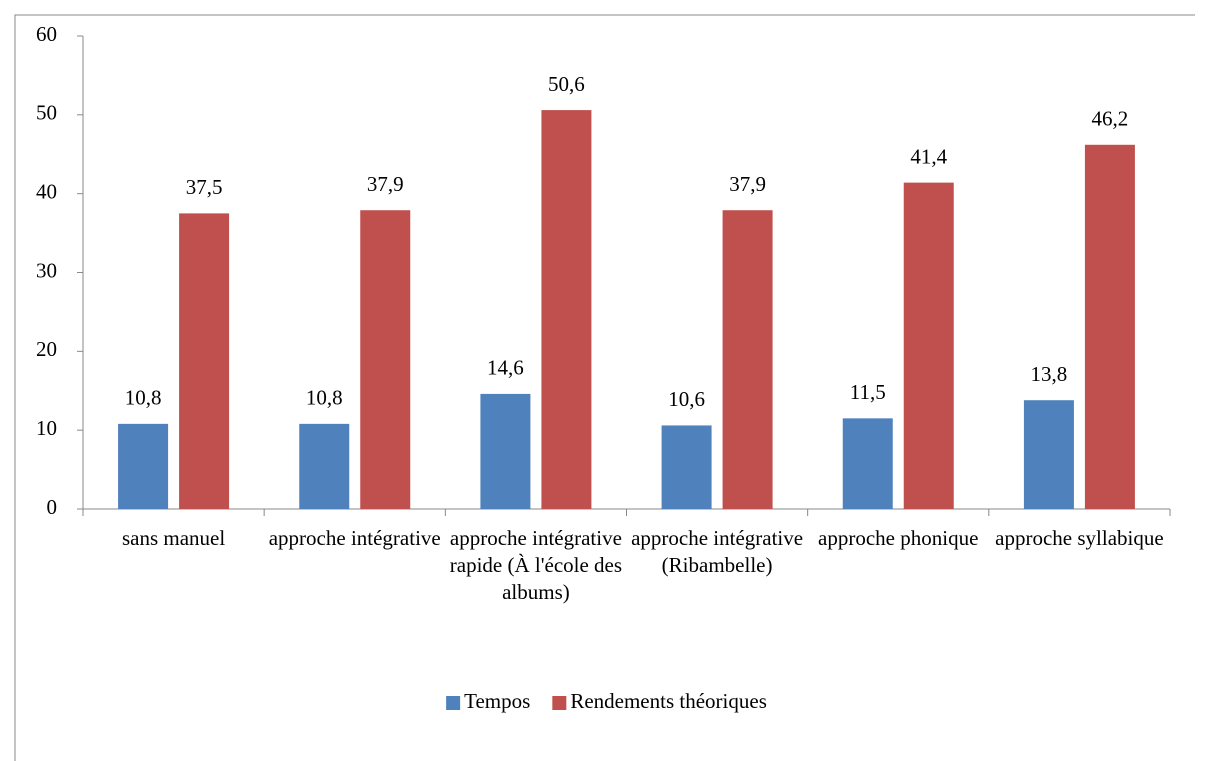 This screenshot has height=761, width=1211. Describe the element at coordinates (46, 428) in the screenshot. I see `y-tick-label: 10` at that location.